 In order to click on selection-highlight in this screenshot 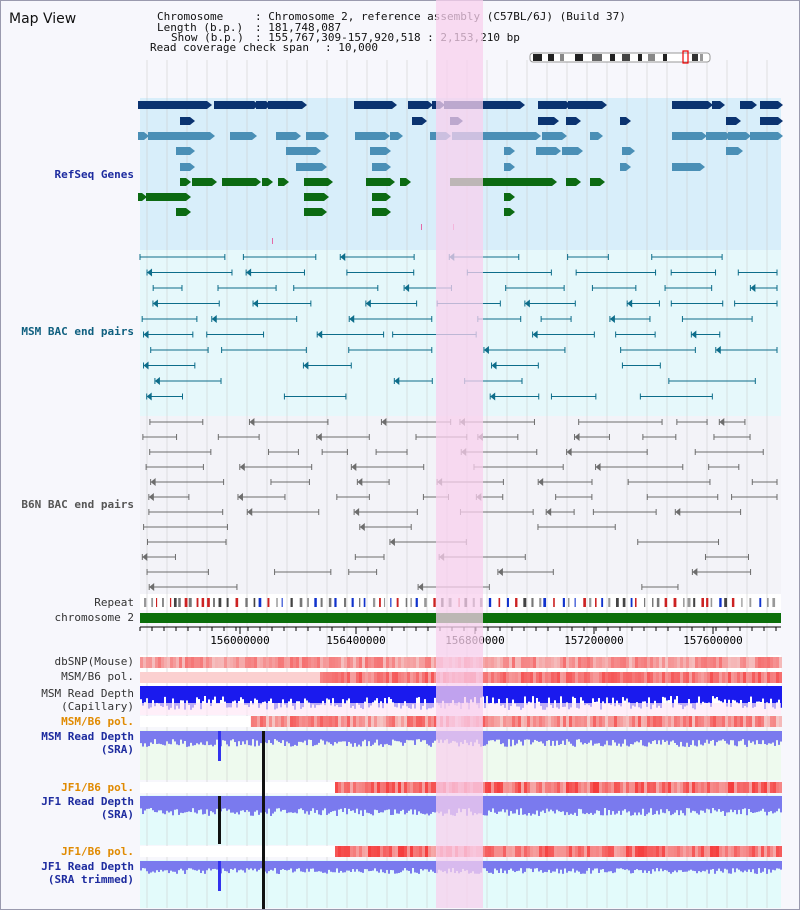, I will do `click(459, 454)`.